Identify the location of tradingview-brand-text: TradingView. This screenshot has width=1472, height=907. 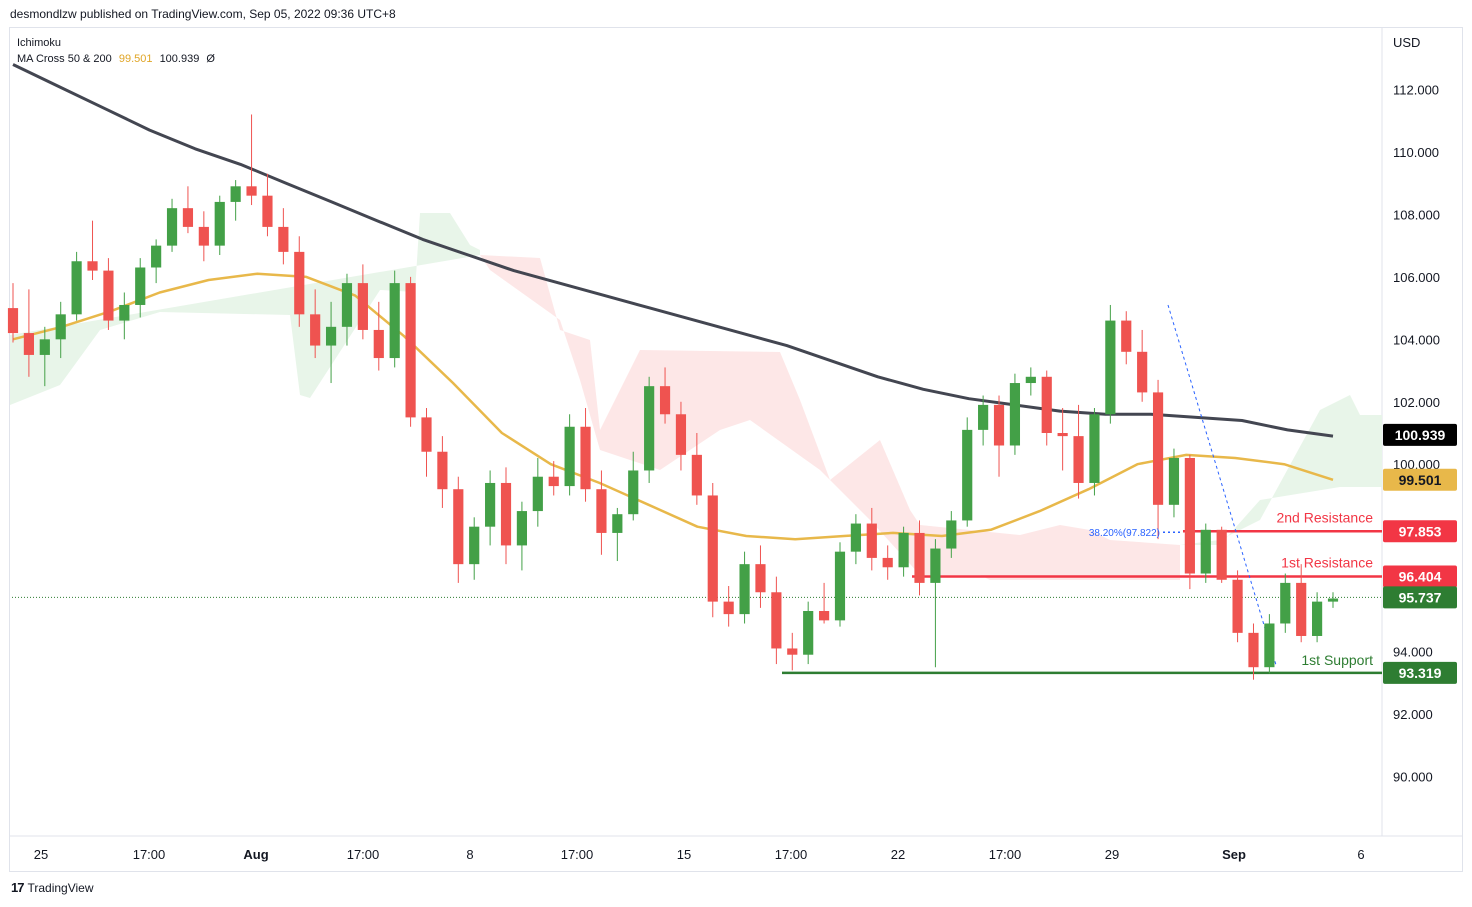
(60, 887).